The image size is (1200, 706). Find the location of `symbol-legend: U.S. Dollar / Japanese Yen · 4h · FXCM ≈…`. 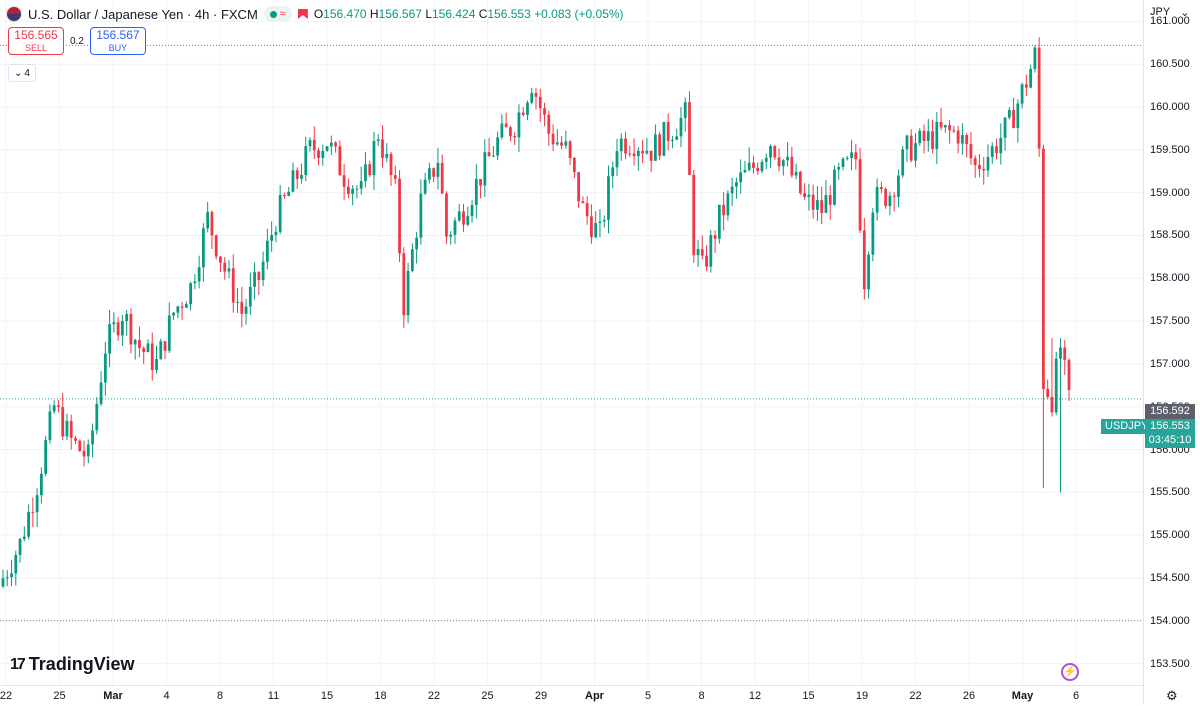

symbol-legend: U.S. Dollar / Japanese Yen · 4h · FXCM ≈… is located at coordinates (315, 14).